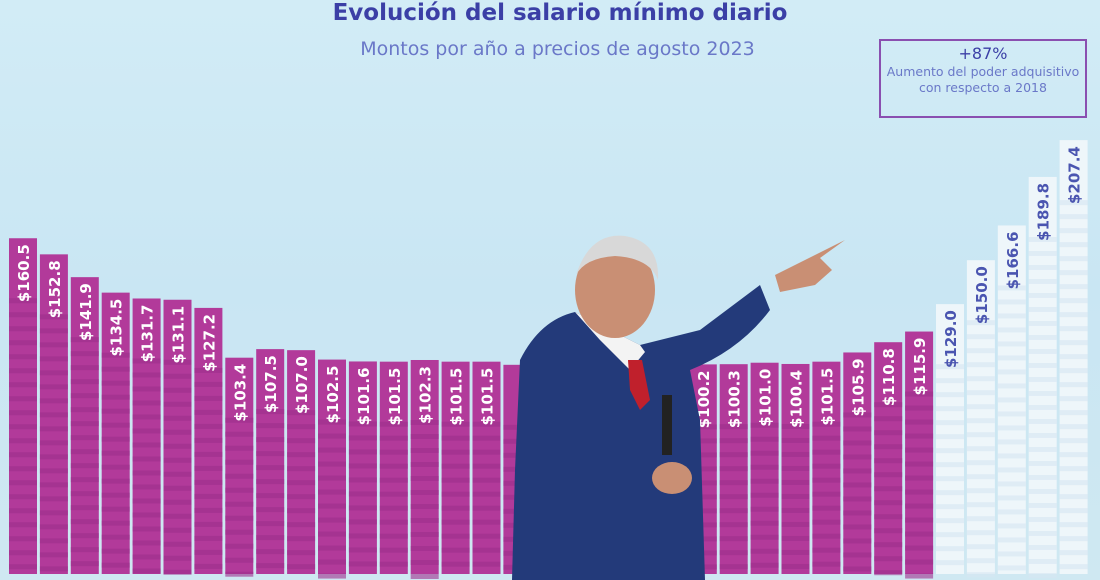  Describe the element at coordinates (86, 312) in the screenshot. I see `bar-label: $141.9` at that location.